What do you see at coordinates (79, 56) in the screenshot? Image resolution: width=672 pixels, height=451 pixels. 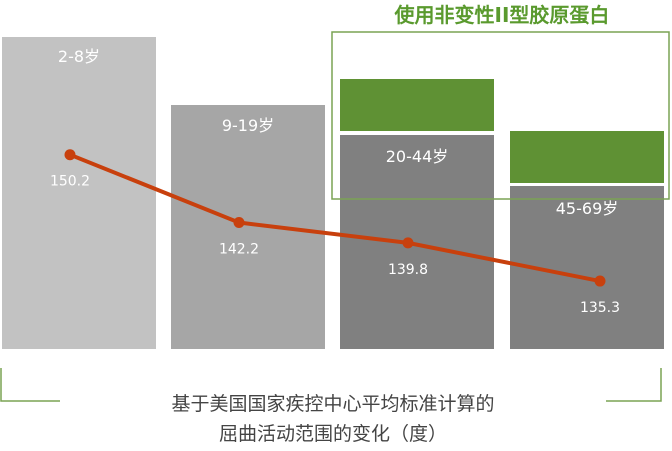 I see `category-label-1: 2-8岁` at bounding box center [79, 56].